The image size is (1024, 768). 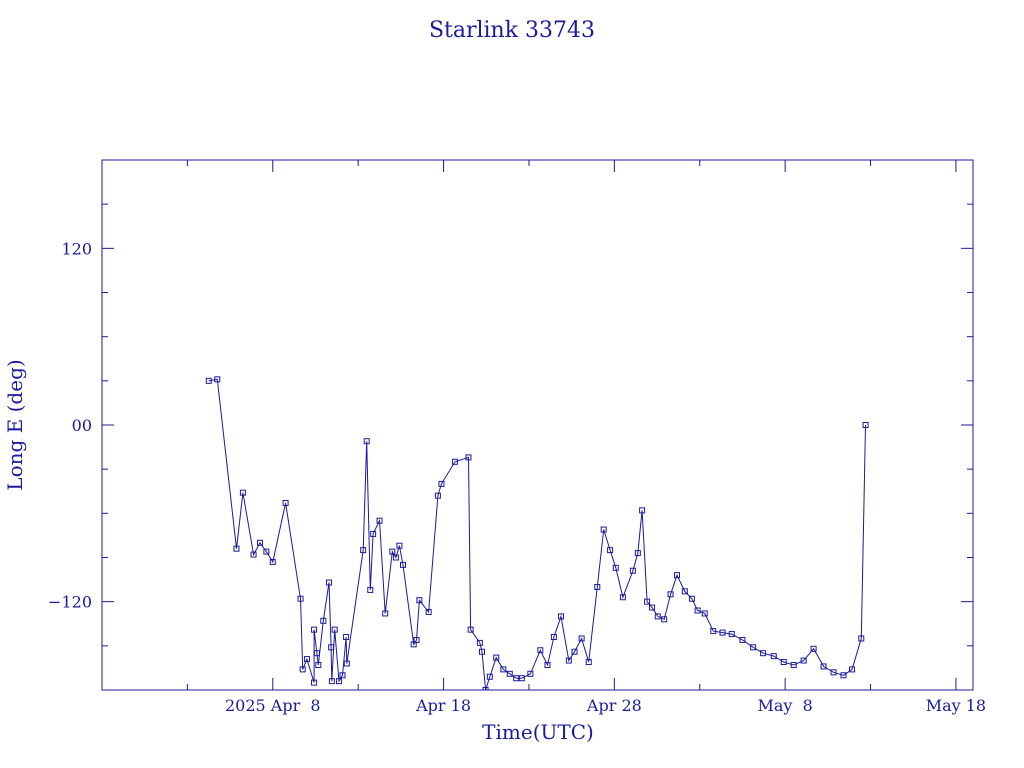 What do you see at coordinates (538, 732) in the screenshot?
I see `x-axis-label: Time(UTC)` at bounding box center [538, 732].